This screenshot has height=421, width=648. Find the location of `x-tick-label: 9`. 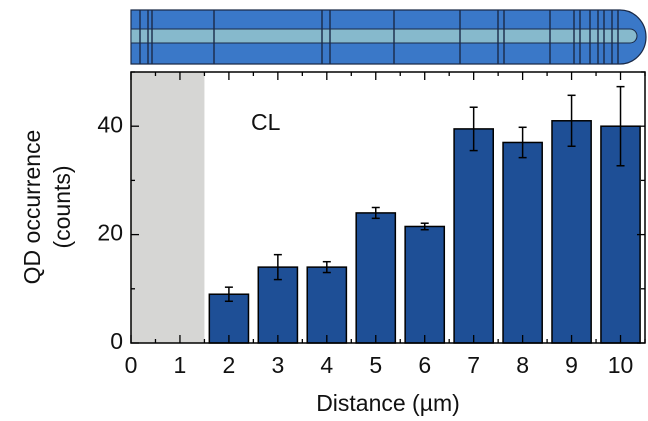

x-tick-label: 9 is located at coordinates (571, 365).